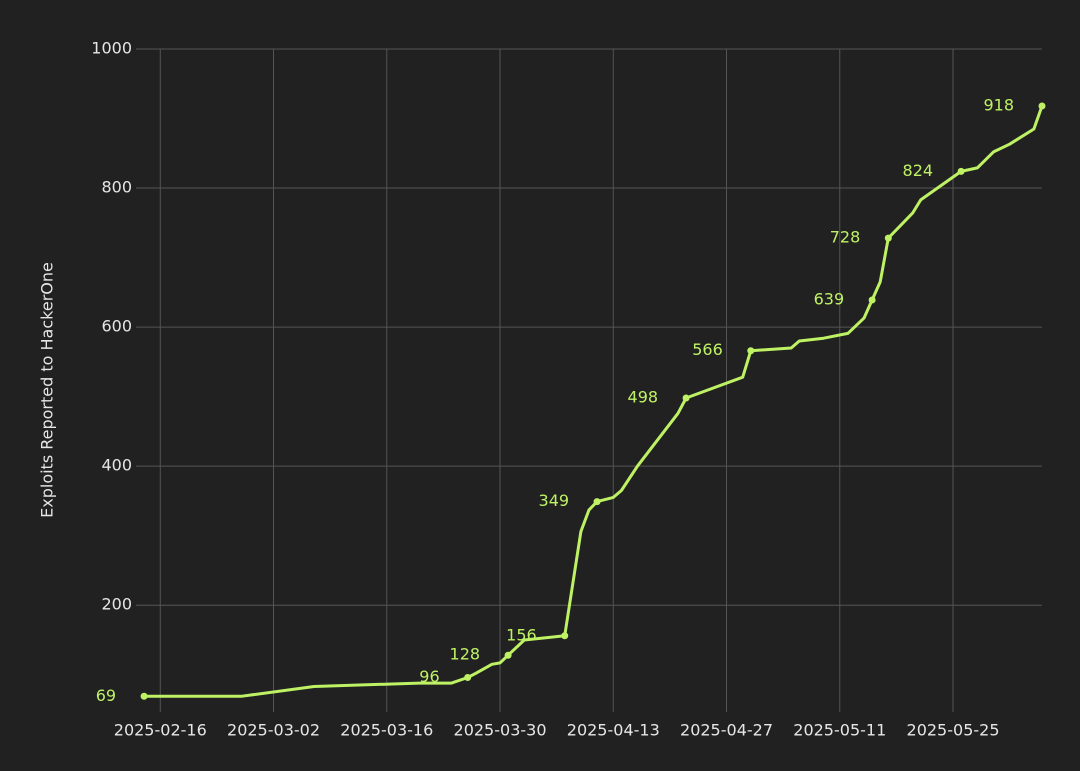  What do you see at coordinates (116, 326) in the screenshot?
I see `y-tick-label: 600` at bounding box center [116, 326].